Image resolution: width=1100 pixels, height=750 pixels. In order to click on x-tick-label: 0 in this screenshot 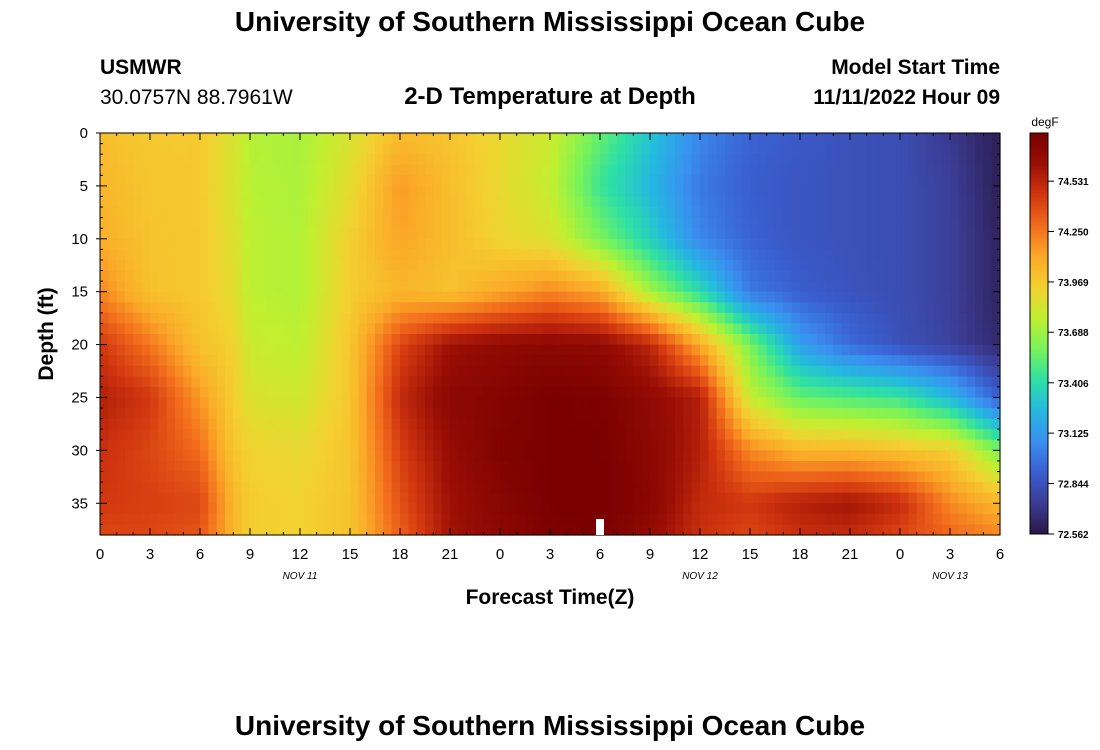, I will do `click(100, 554)`.